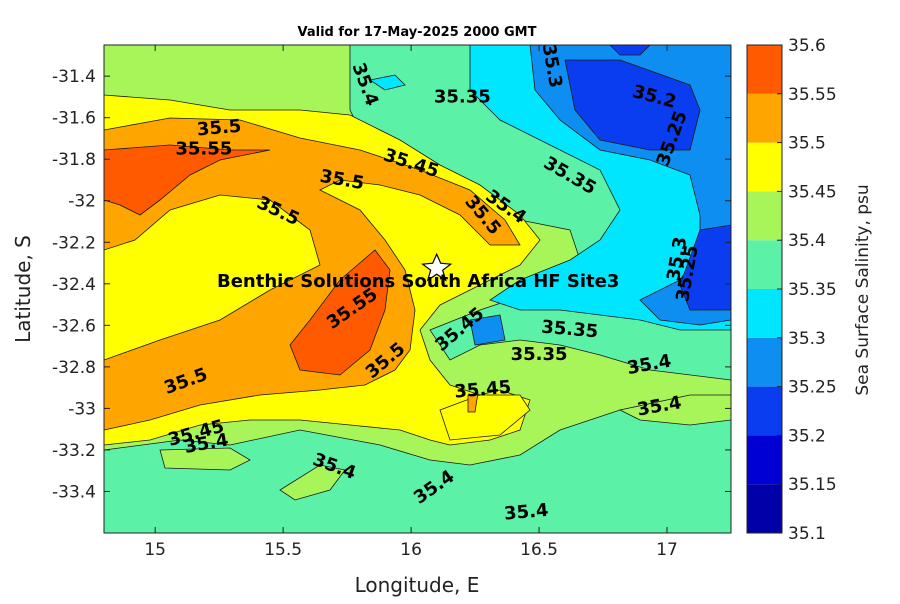  Describe the element at coordinates (411, 550) in the screenshot. I see `x-tick-label: 16` at that location.